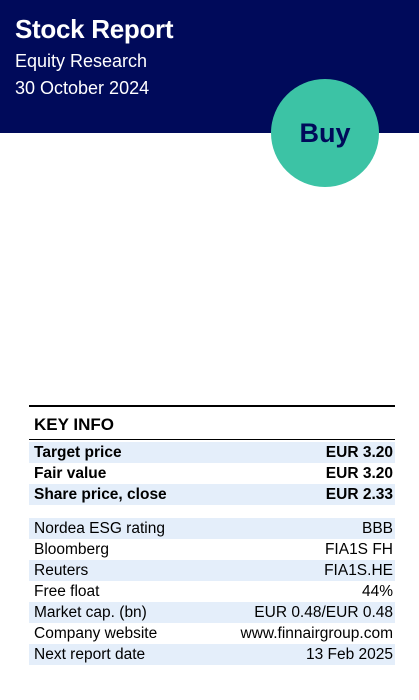  I want to click on price-row-fair-value: Fair value EUR 3.20, so click(212, 473).